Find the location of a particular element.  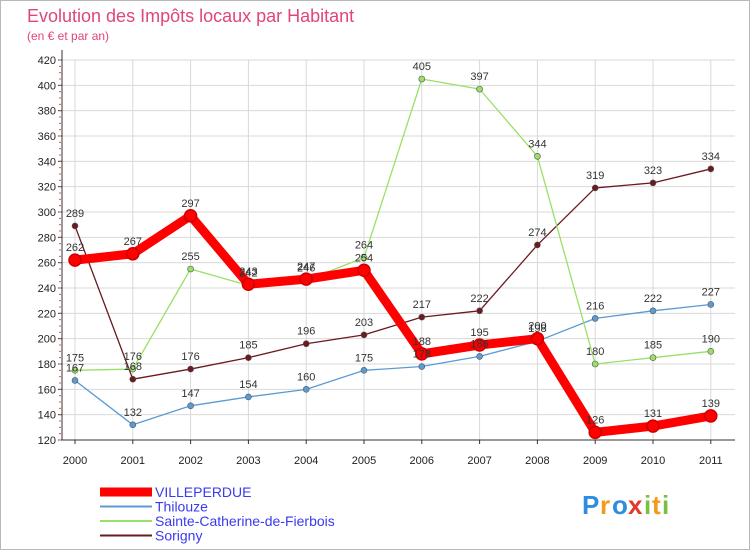

x-tick-label: 2010 is located at coordinates (653, 461).